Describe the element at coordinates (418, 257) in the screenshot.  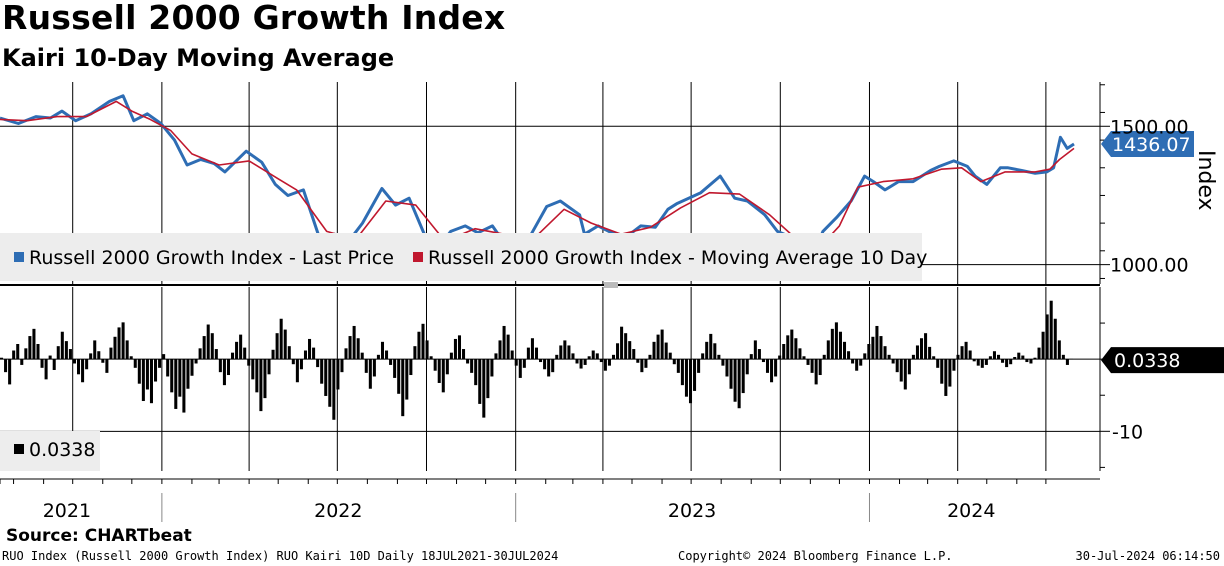
I see `legend-swatch-moving-average` at that location.